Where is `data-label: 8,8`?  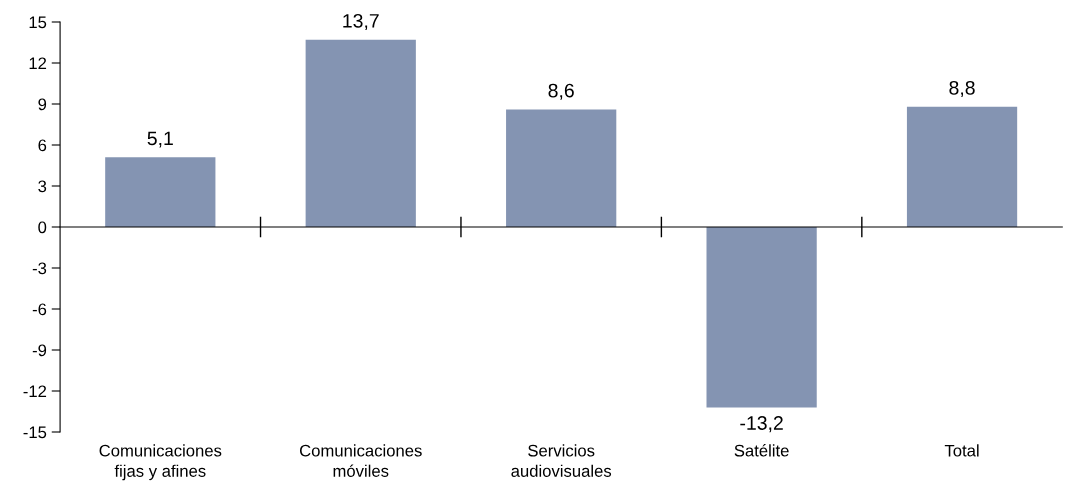 data-label: 8,8 is located at coordinates (962, 88).